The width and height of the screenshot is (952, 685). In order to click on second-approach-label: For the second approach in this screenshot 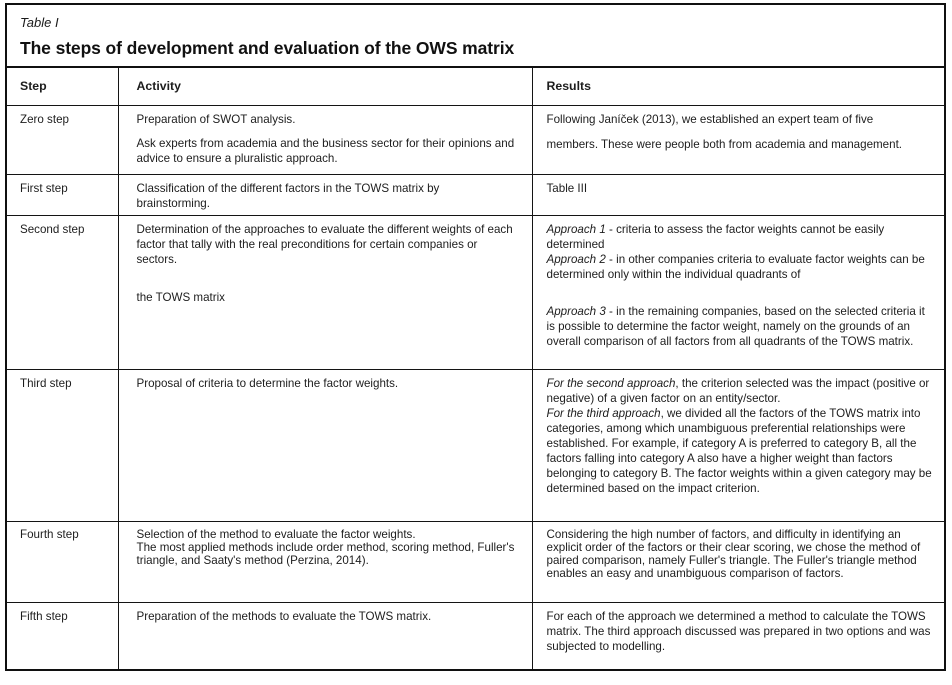, I will do `click(611, 383)`.